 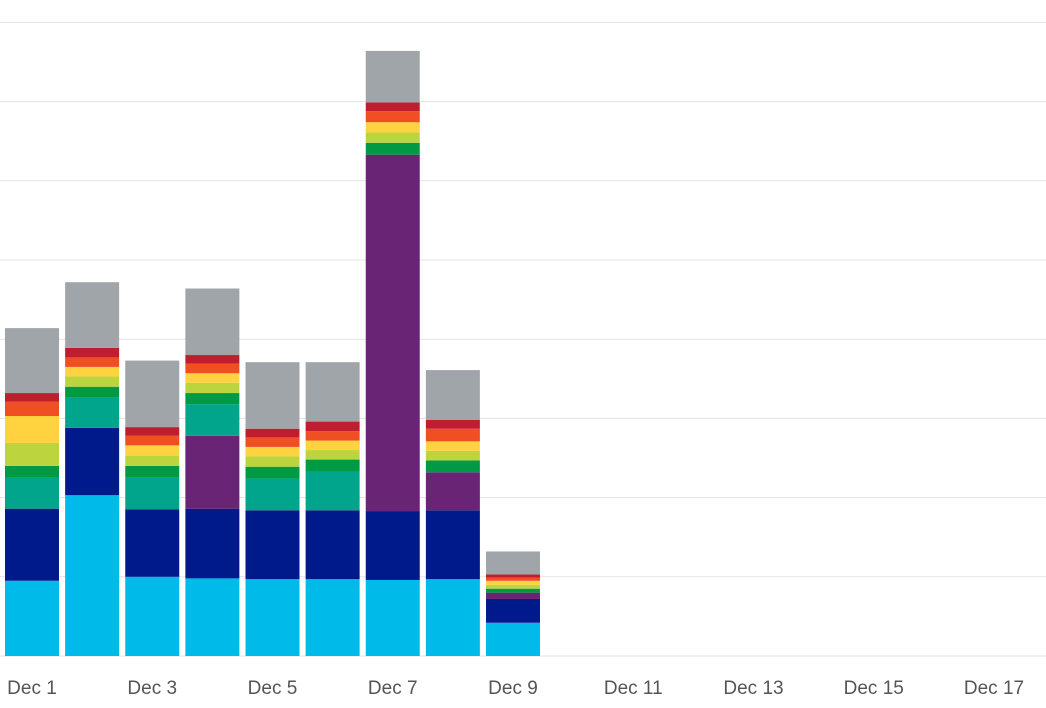 I want to click on x-tick-label: Dec 3, so click(x=152, y=688).